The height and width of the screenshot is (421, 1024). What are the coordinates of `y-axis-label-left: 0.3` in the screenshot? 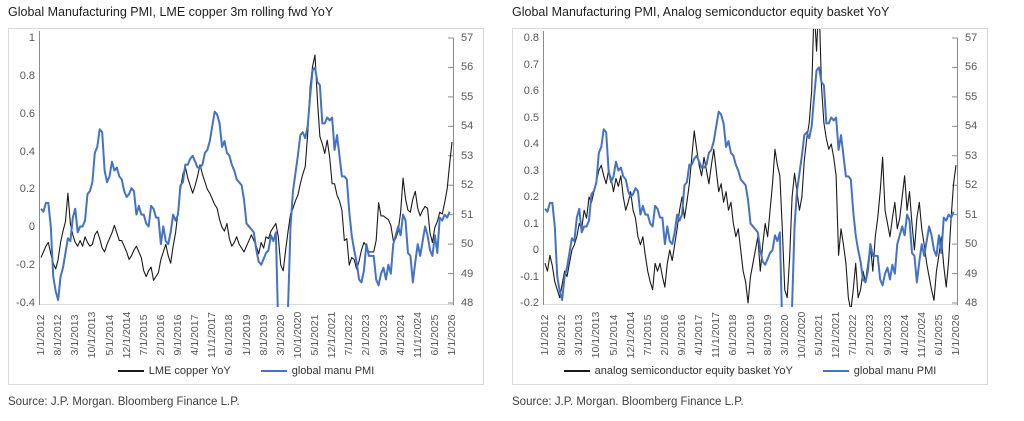 It's located at (531, 170).